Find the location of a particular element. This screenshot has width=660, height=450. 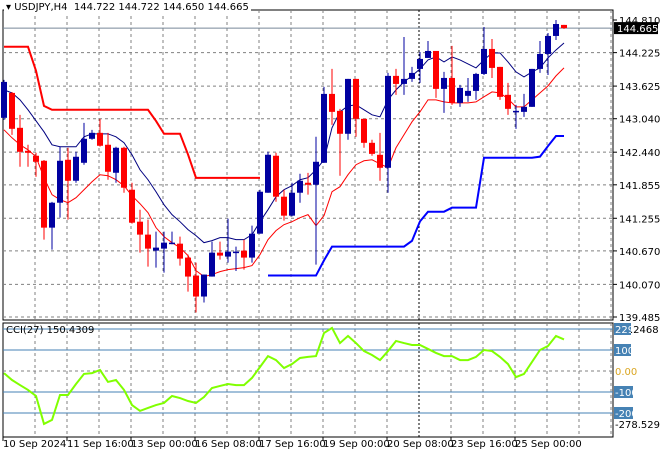

lower-step-line is located at coordinates (416, 206).